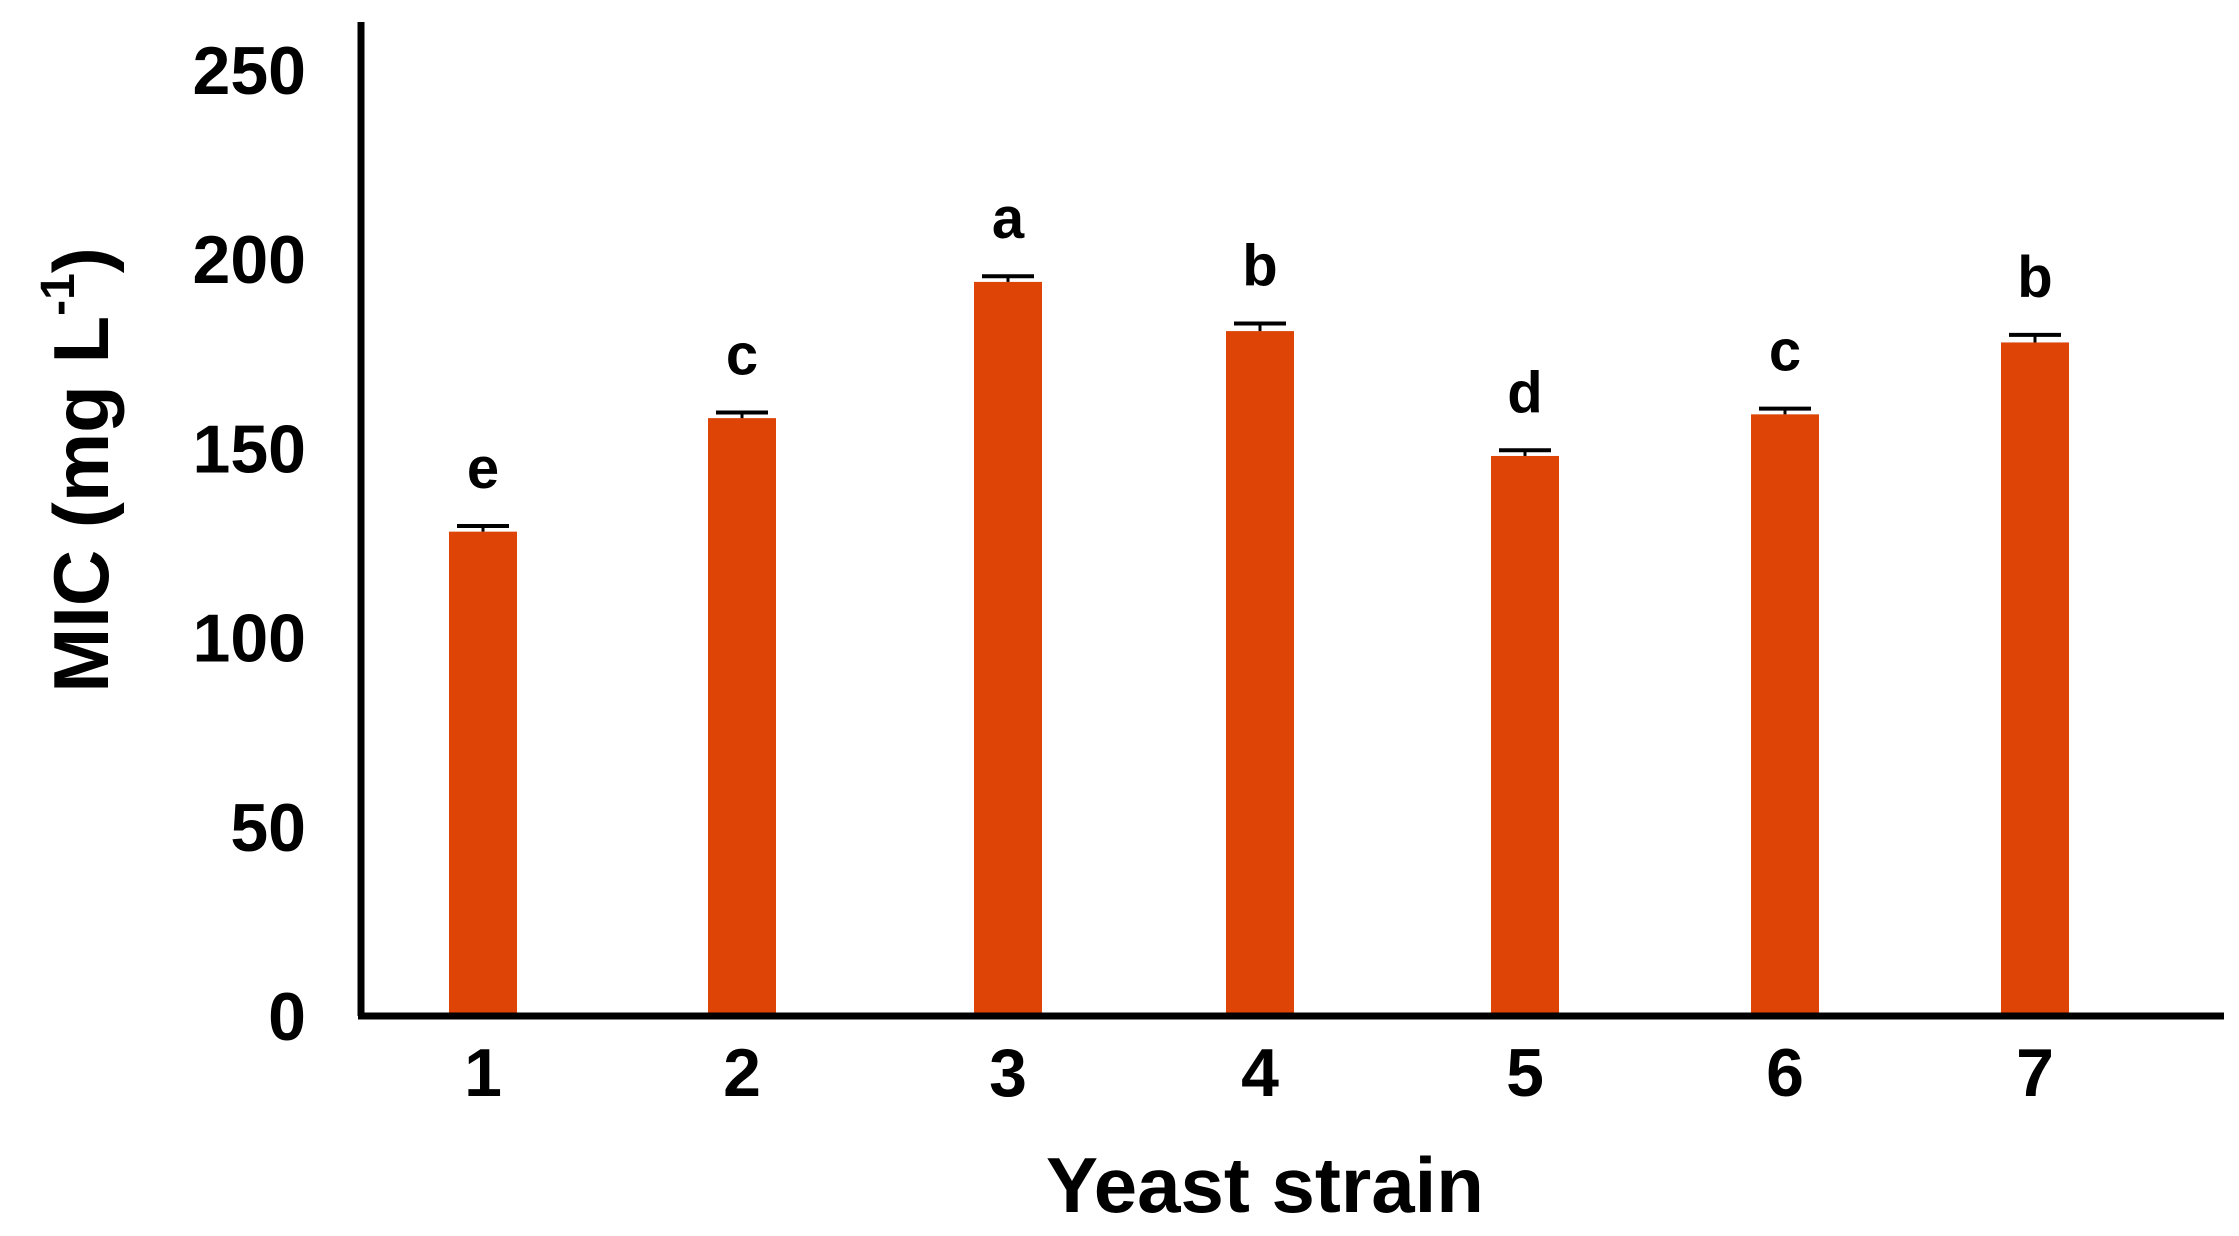 The height and width of the screenshot is (1236, 2239). Describe the element at coordinates (81, 504) in the screenshot. I see `y-axis-title-main: MIC (mg L` at that location.